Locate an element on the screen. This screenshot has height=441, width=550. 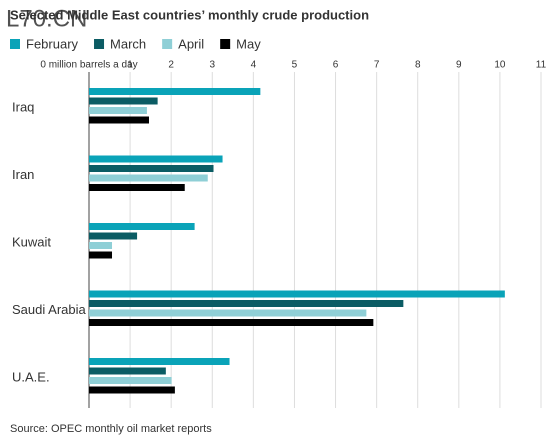
category-label: Iran is located at coordinates (23, 174).